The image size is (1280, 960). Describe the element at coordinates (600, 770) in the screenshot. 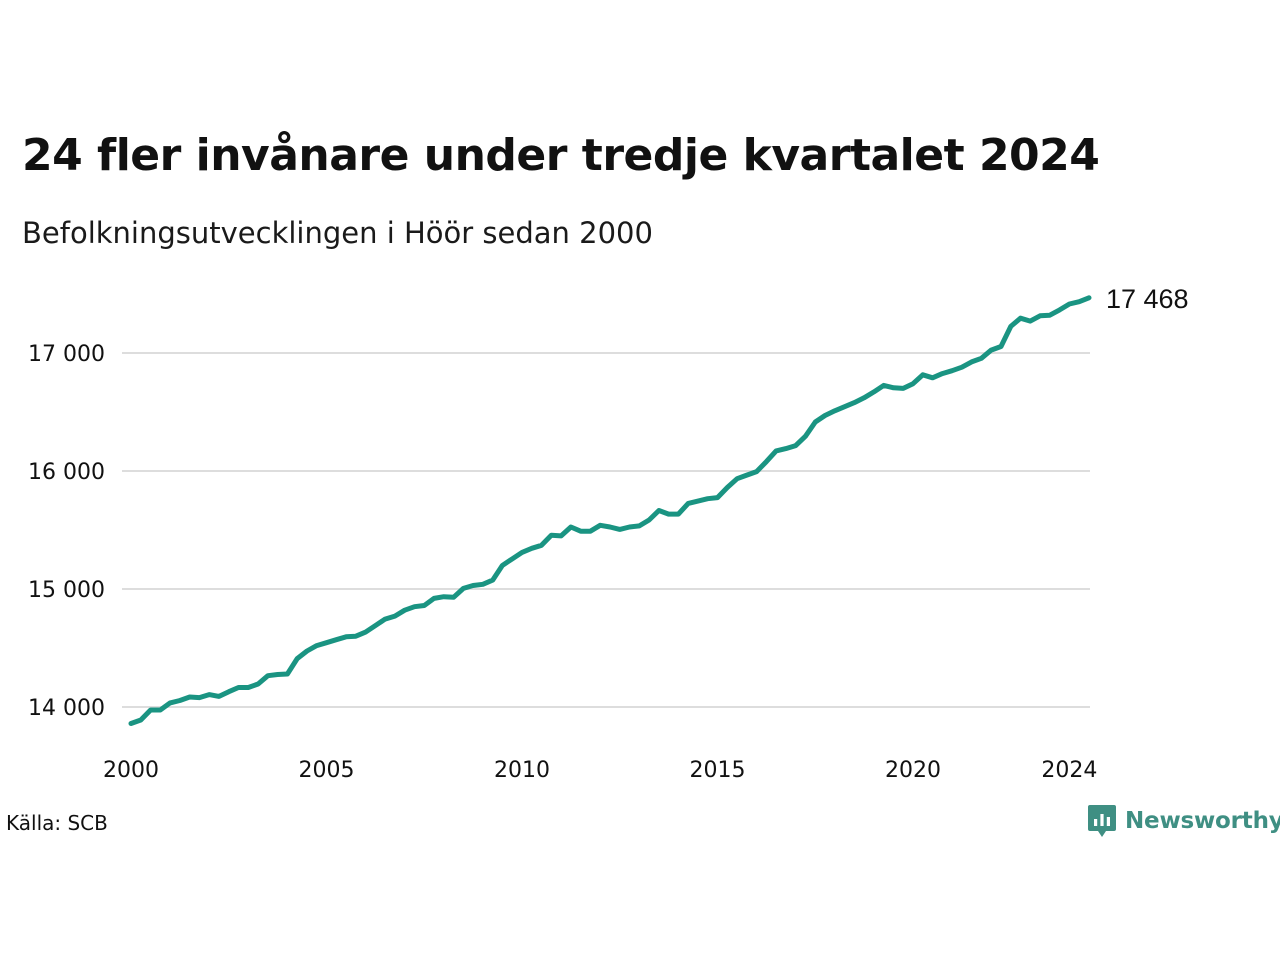

I see `x-axis-labels: 2000 2005 2010 2015 2020 2024` at that location.